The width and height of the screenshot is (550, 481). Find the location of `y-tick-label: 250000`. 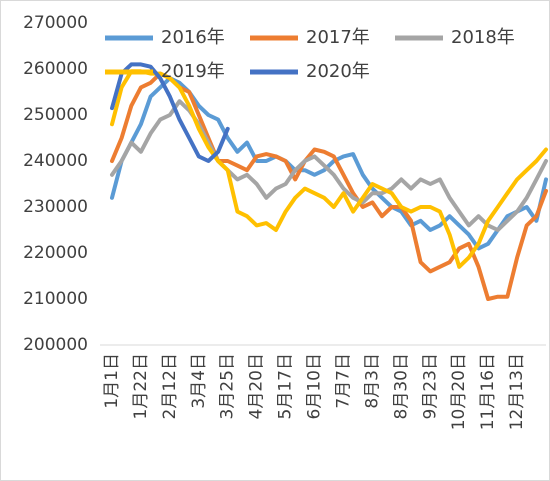

y-tick-label: 250000 is located at coordinates (55, 115).